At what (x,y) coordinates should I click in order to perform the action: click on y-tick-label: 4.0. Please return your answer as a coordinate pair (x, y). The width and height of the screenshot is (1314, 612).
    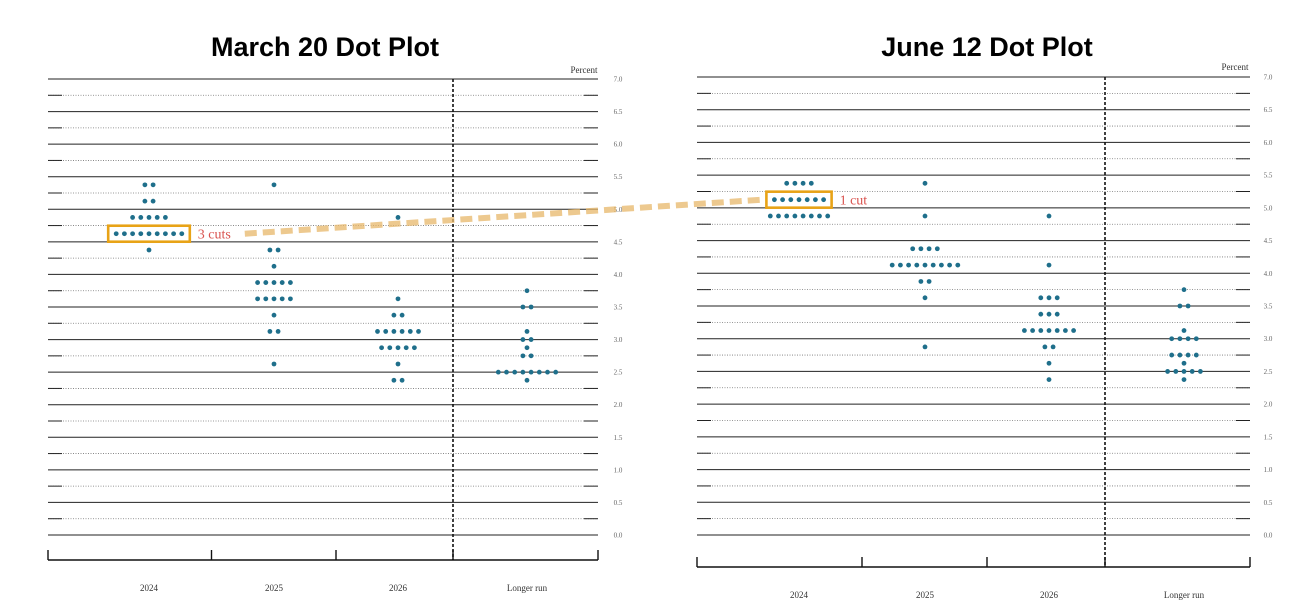
    Looking at the image, I should click on (618, 275).